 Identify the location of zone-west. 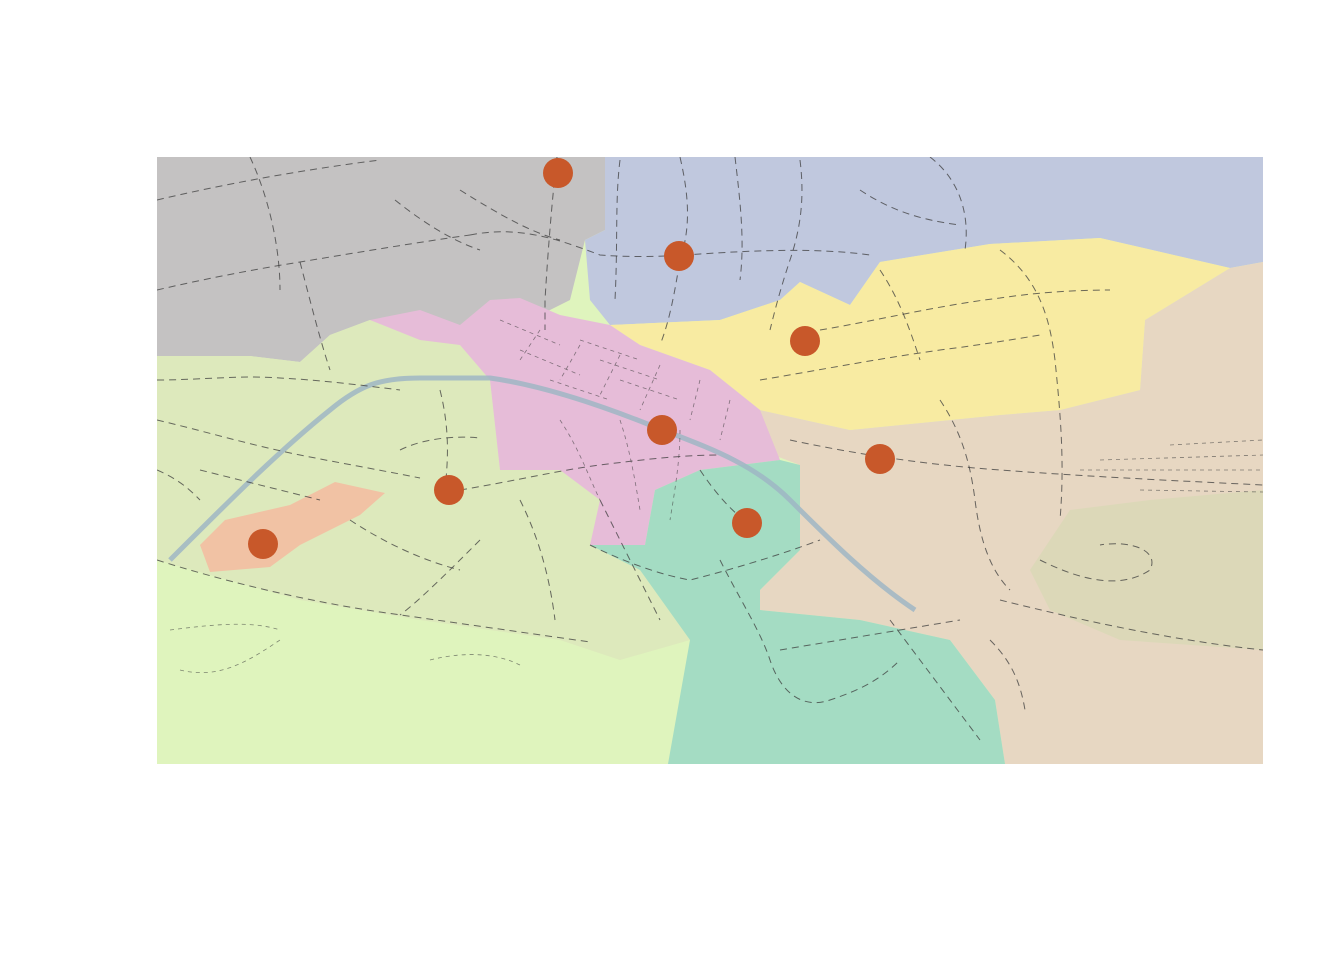
(423, 490).